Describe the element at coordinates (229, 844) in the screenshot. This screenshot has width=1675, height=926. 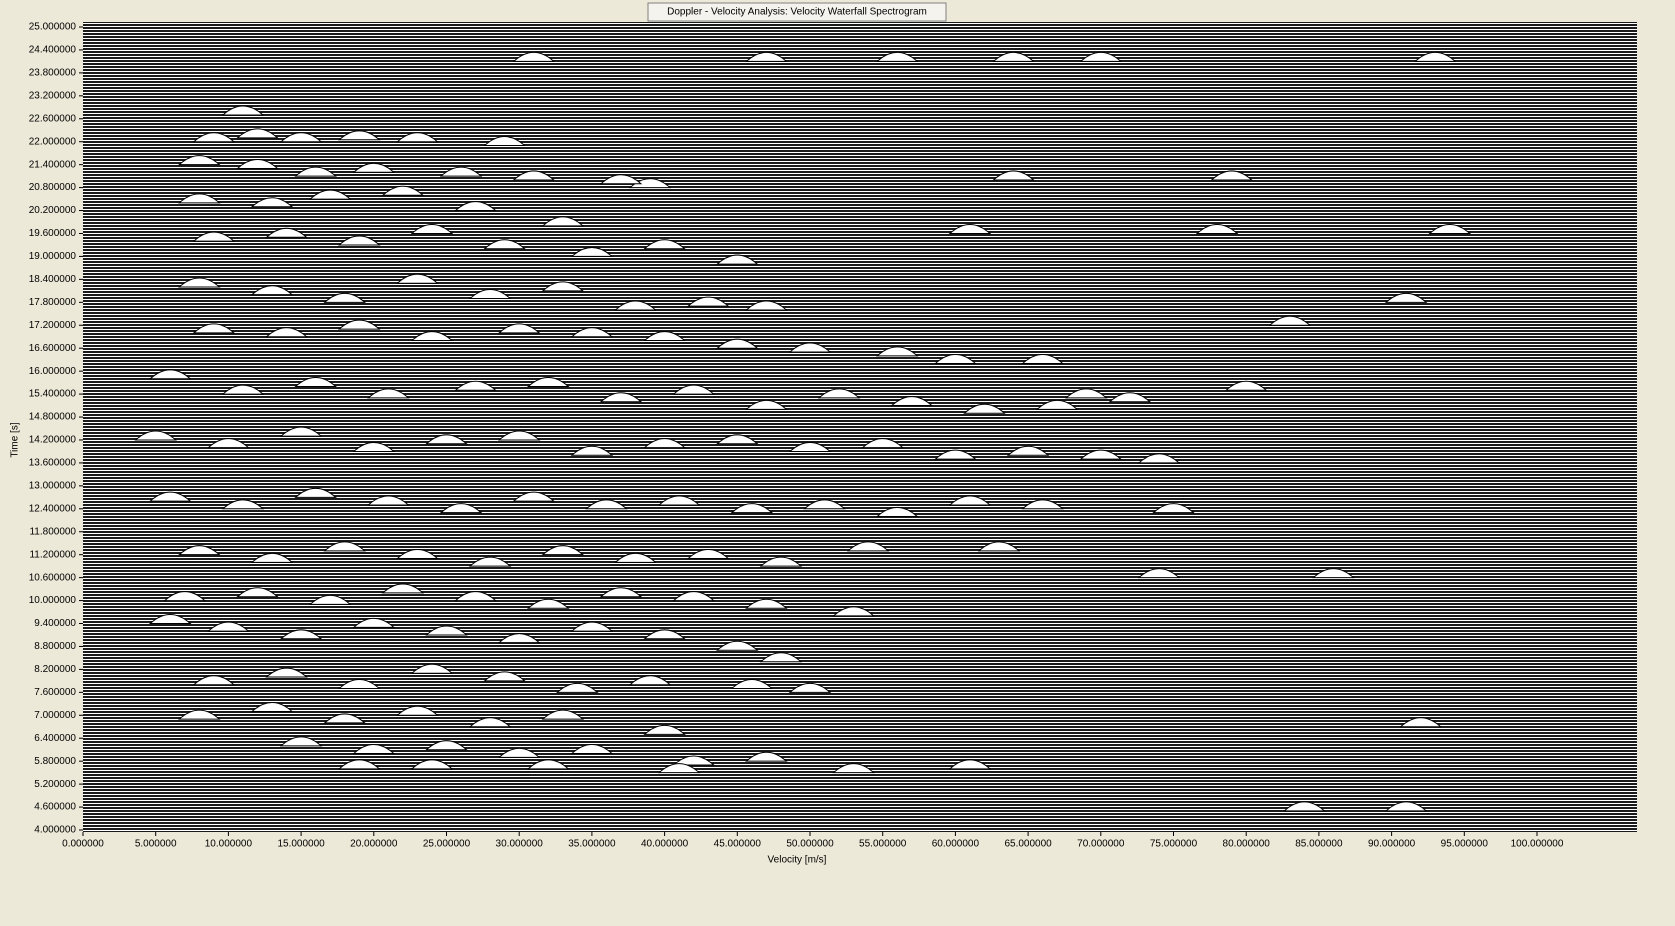
I see `x-tick-label: 10.000000` at that location.